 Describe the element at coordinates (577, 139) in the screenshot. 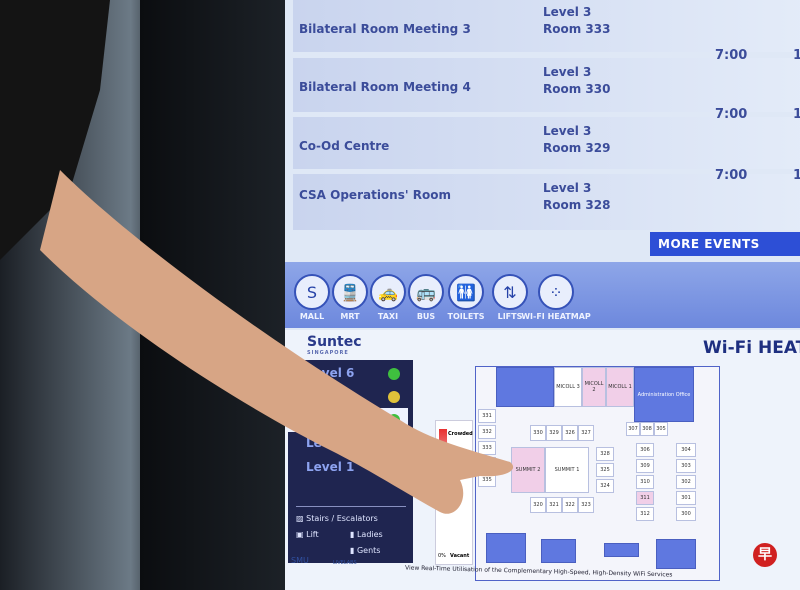

I see `event-location: Level 3 Room 329` at that location.